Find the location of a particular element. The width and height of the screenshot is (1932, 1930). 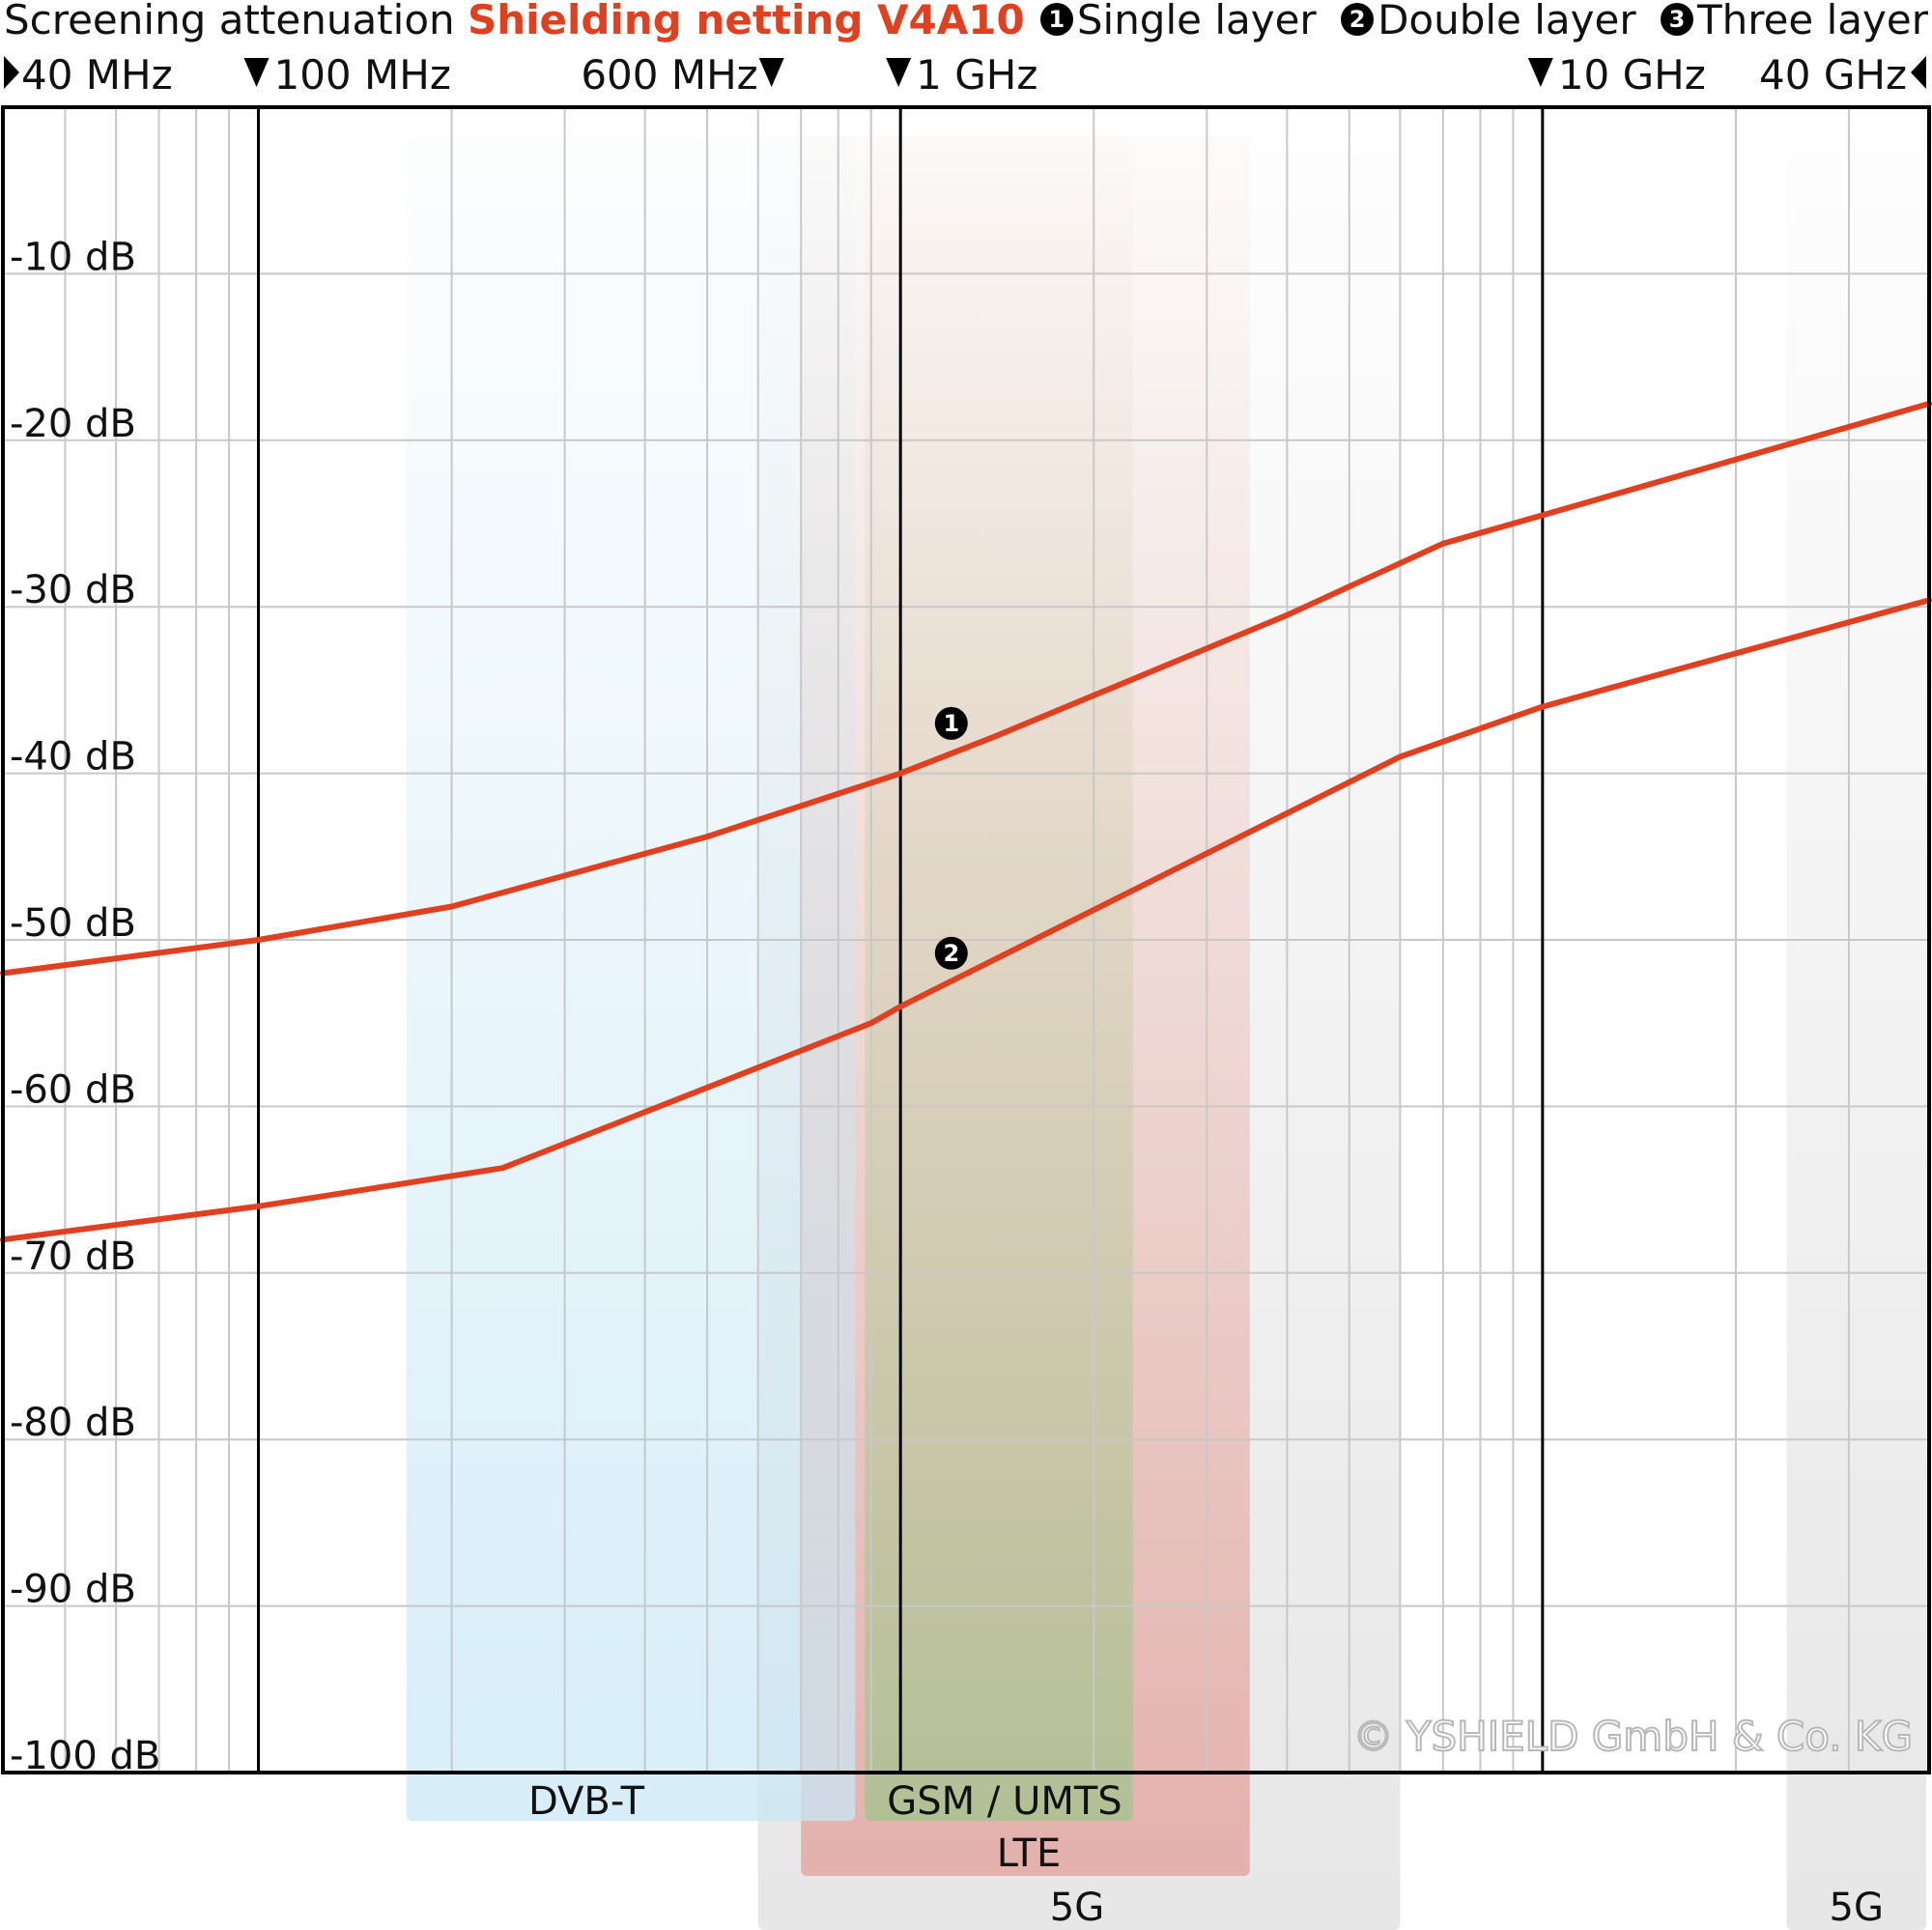

legend-marker-2: 2 is located at coordinates (1358, 19).